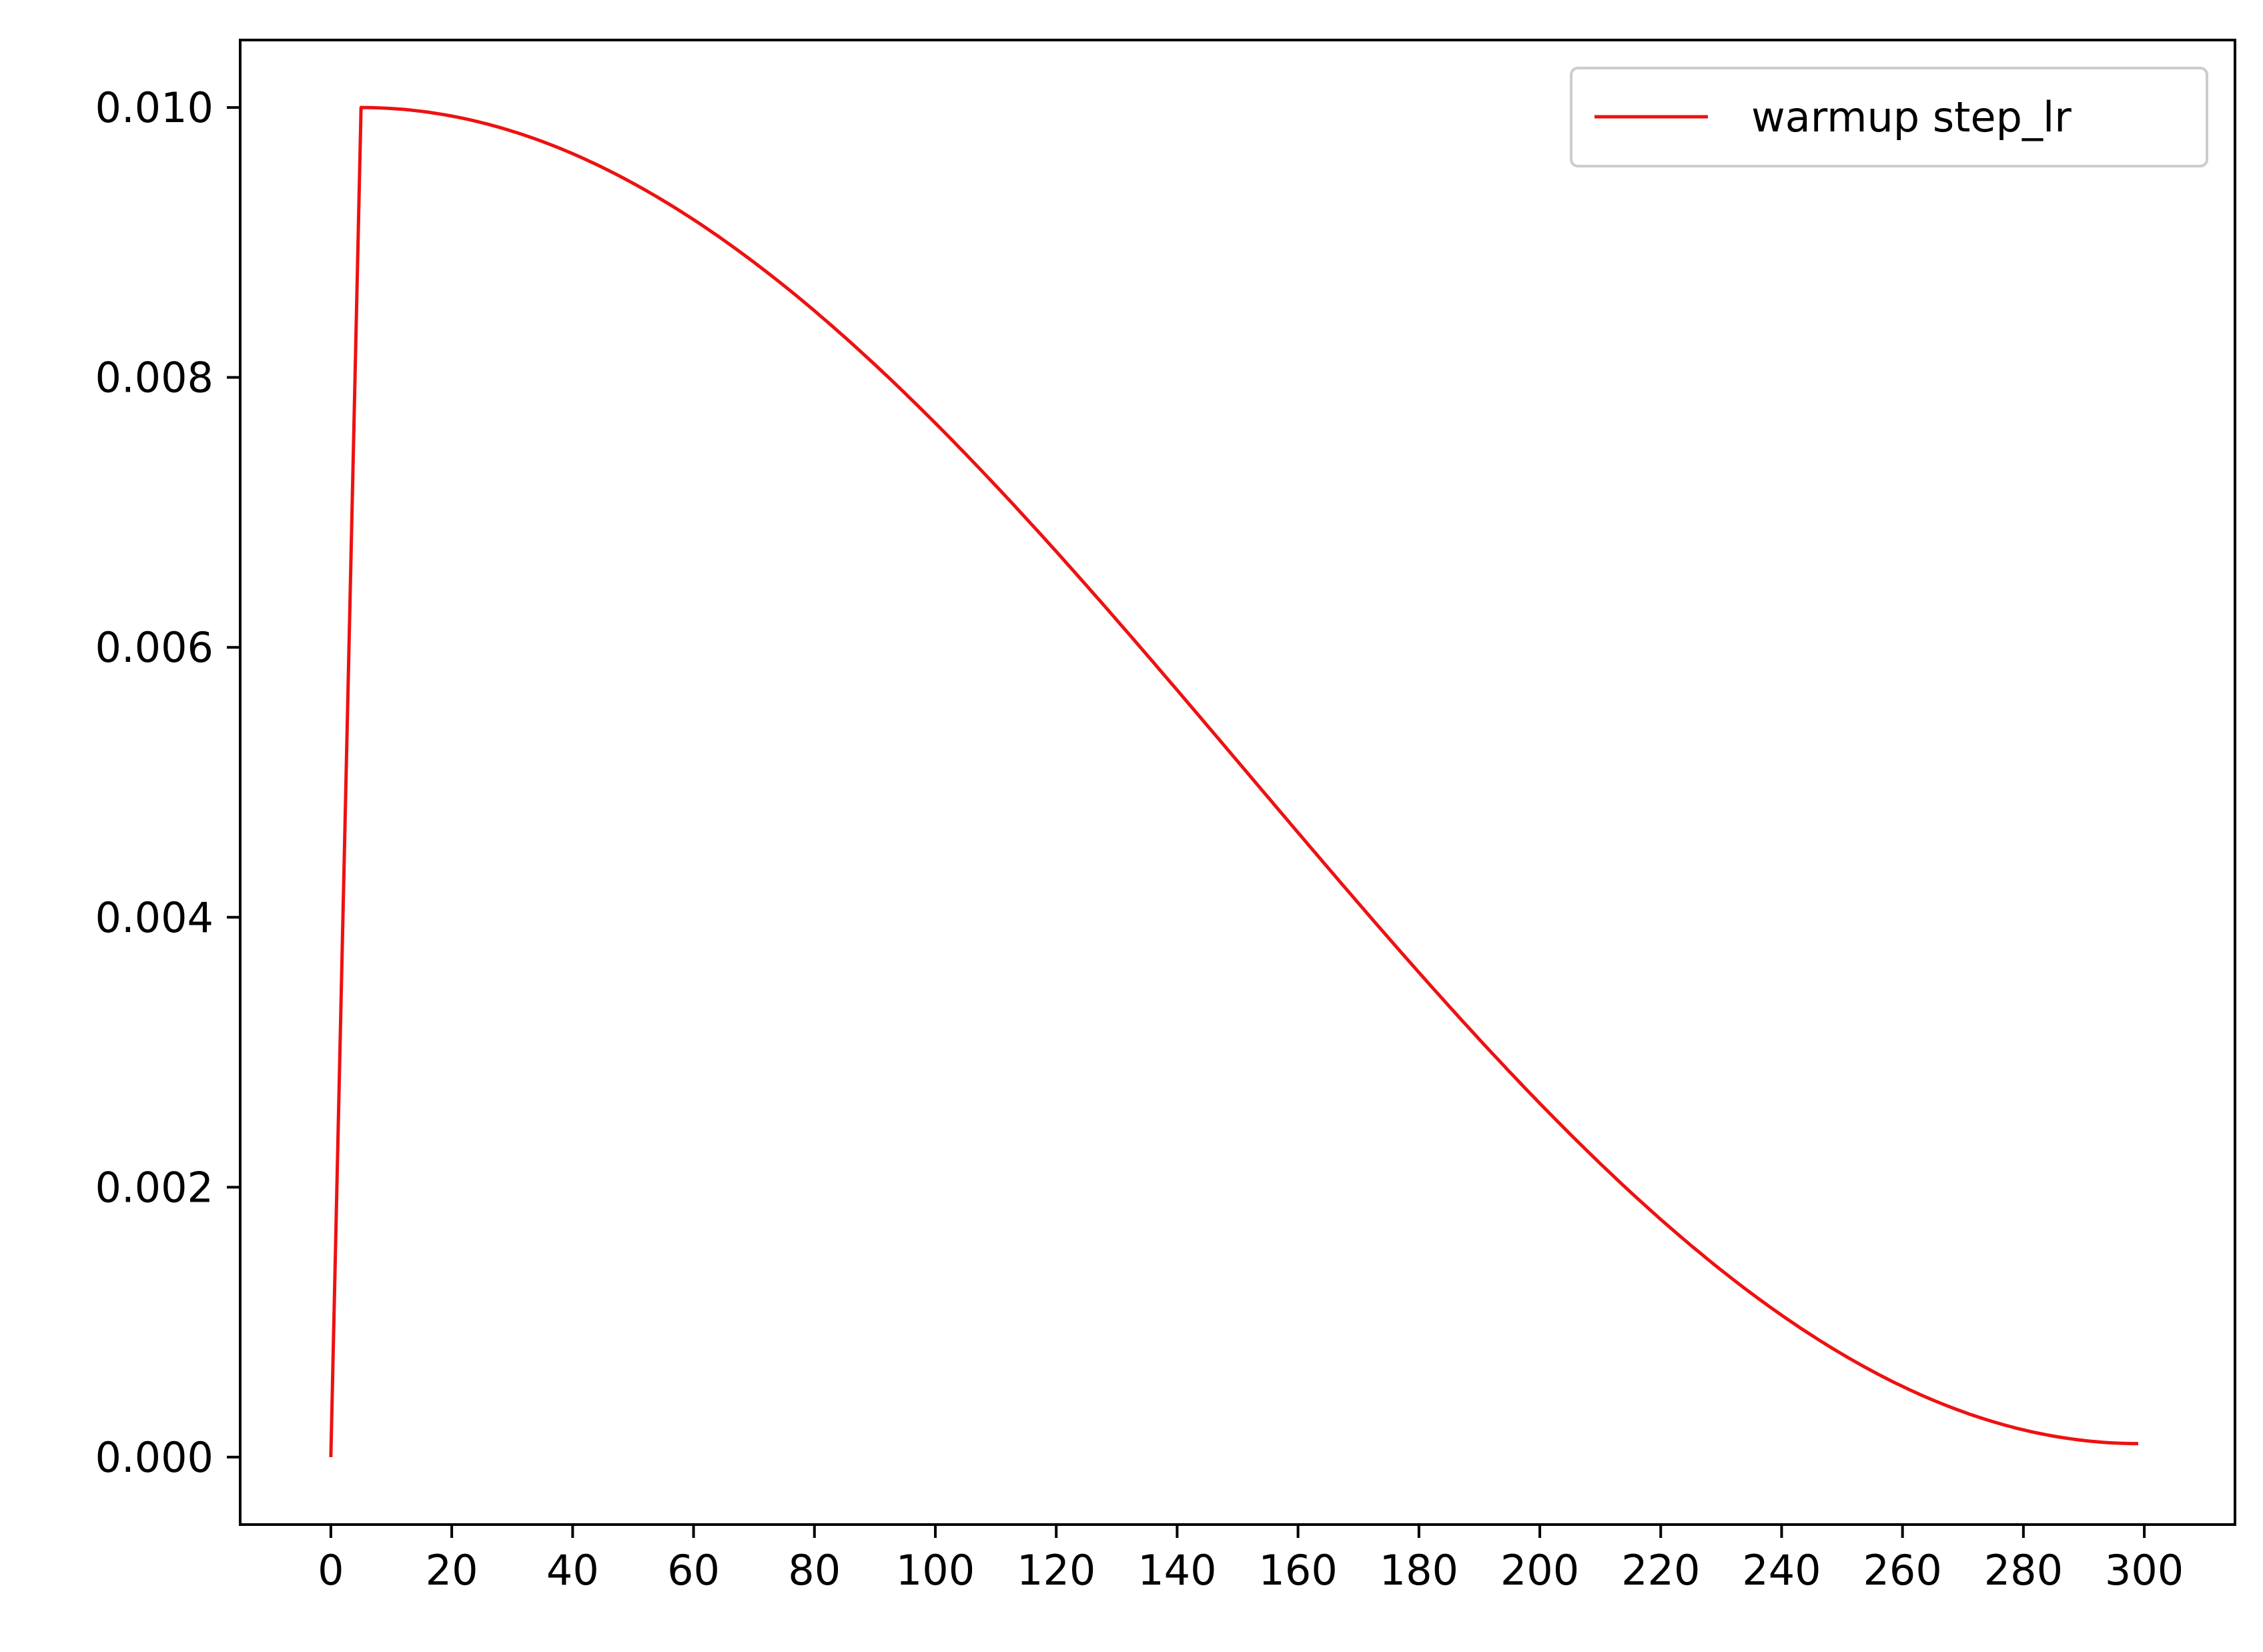 This screenshot has height=1652, width=2263. What do you see at coordinates (1056, 1570) in the screenshot?
I see `x-tick-label-120: 120` at bounding box center [1056, 1570].